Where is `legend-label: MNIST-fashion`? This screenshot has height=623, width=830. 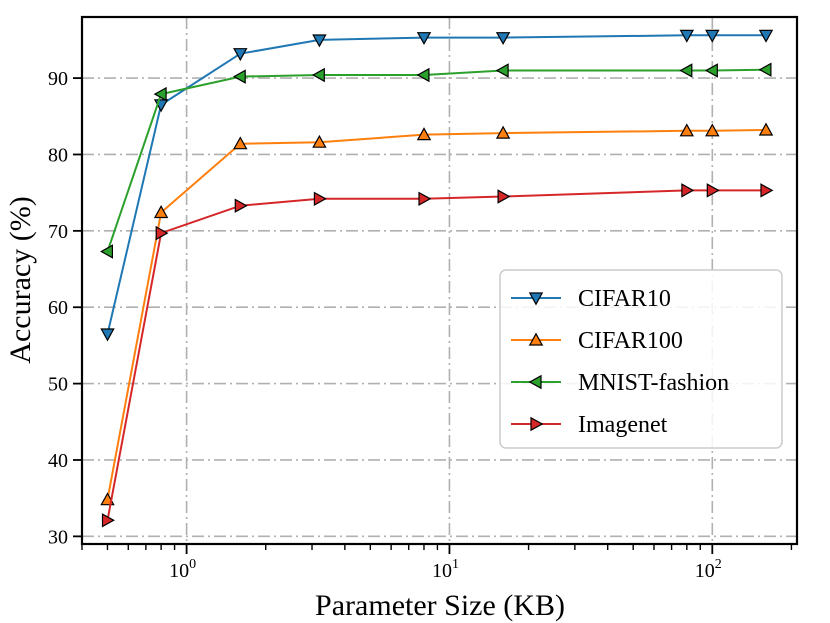 legend-label: MNIST-fashion is located at coordinates (653, 383).